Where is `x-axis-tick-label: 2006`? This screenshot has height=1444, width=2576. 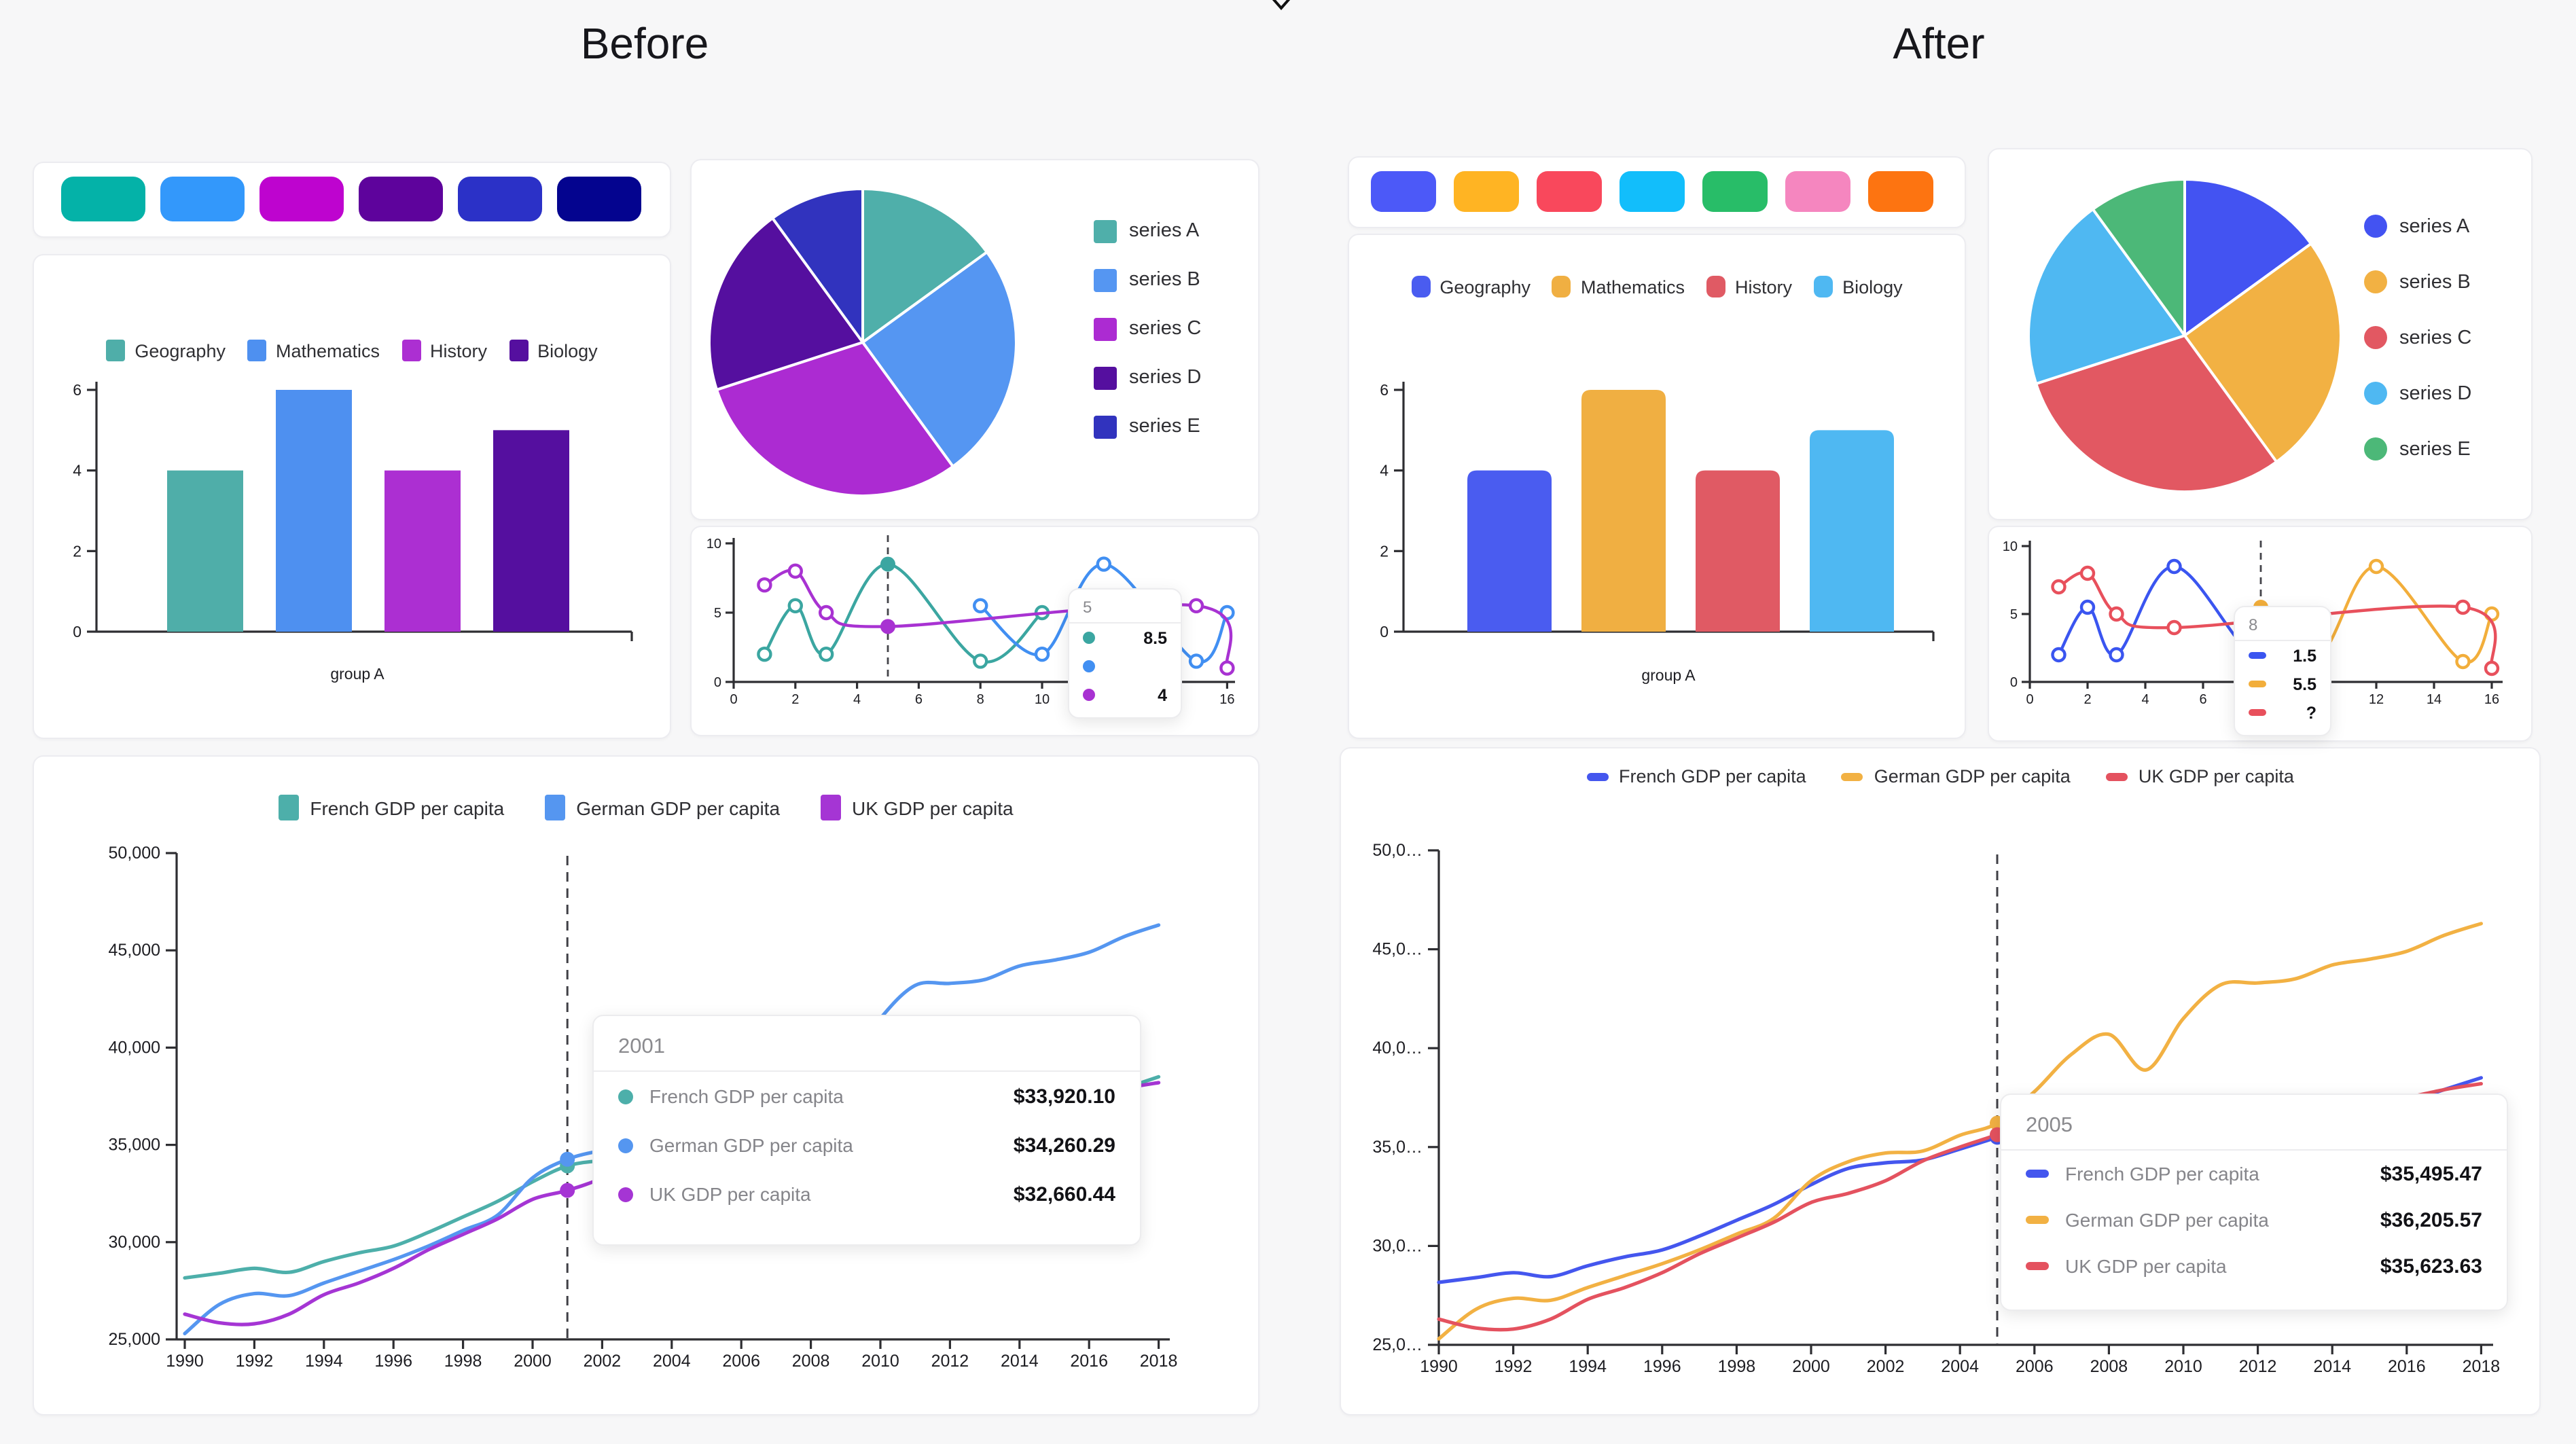 x-axis-tick-label: 2006 is located at coordinates (741, 1361).